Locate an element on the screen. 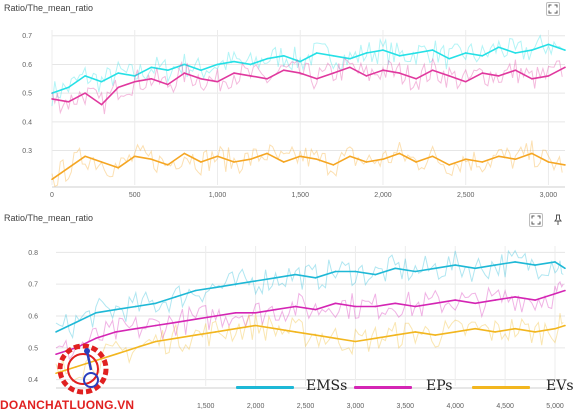  x-tick-label: 0 is located at coordinates (52, 195).